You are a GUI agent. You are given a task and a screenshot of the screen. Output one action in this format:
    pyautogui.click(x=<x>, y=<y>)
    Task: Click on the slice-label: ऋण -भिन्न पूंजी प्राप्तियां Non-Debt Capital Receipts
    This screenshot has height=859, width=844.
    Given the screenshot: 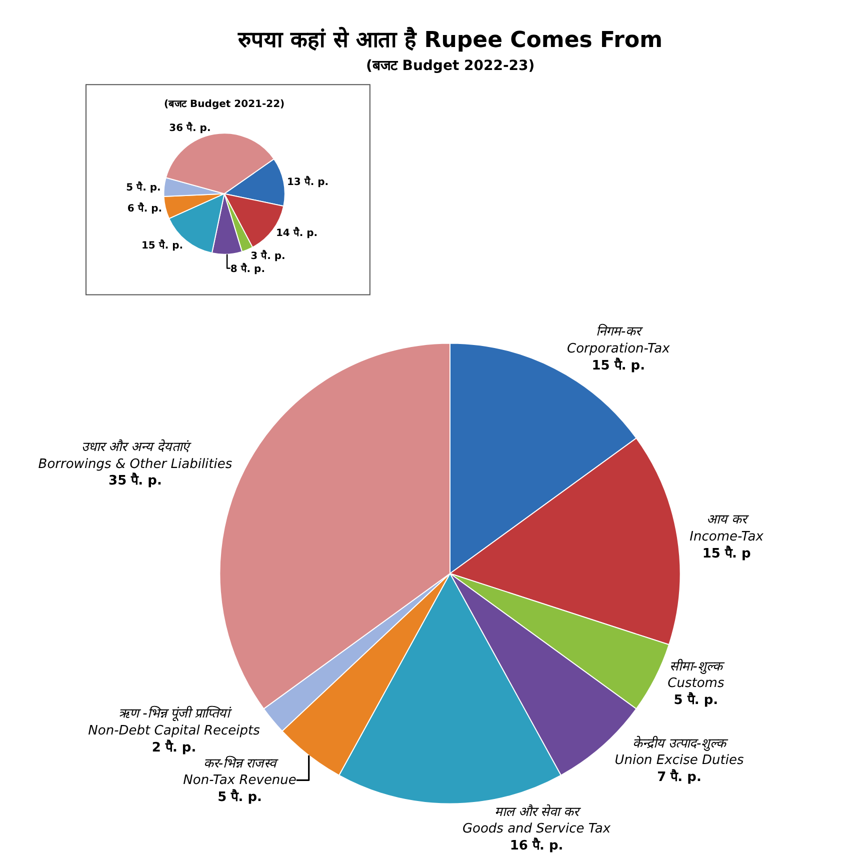 What is the action you would take?
    pyautogui.click(x=174, y=721)
    